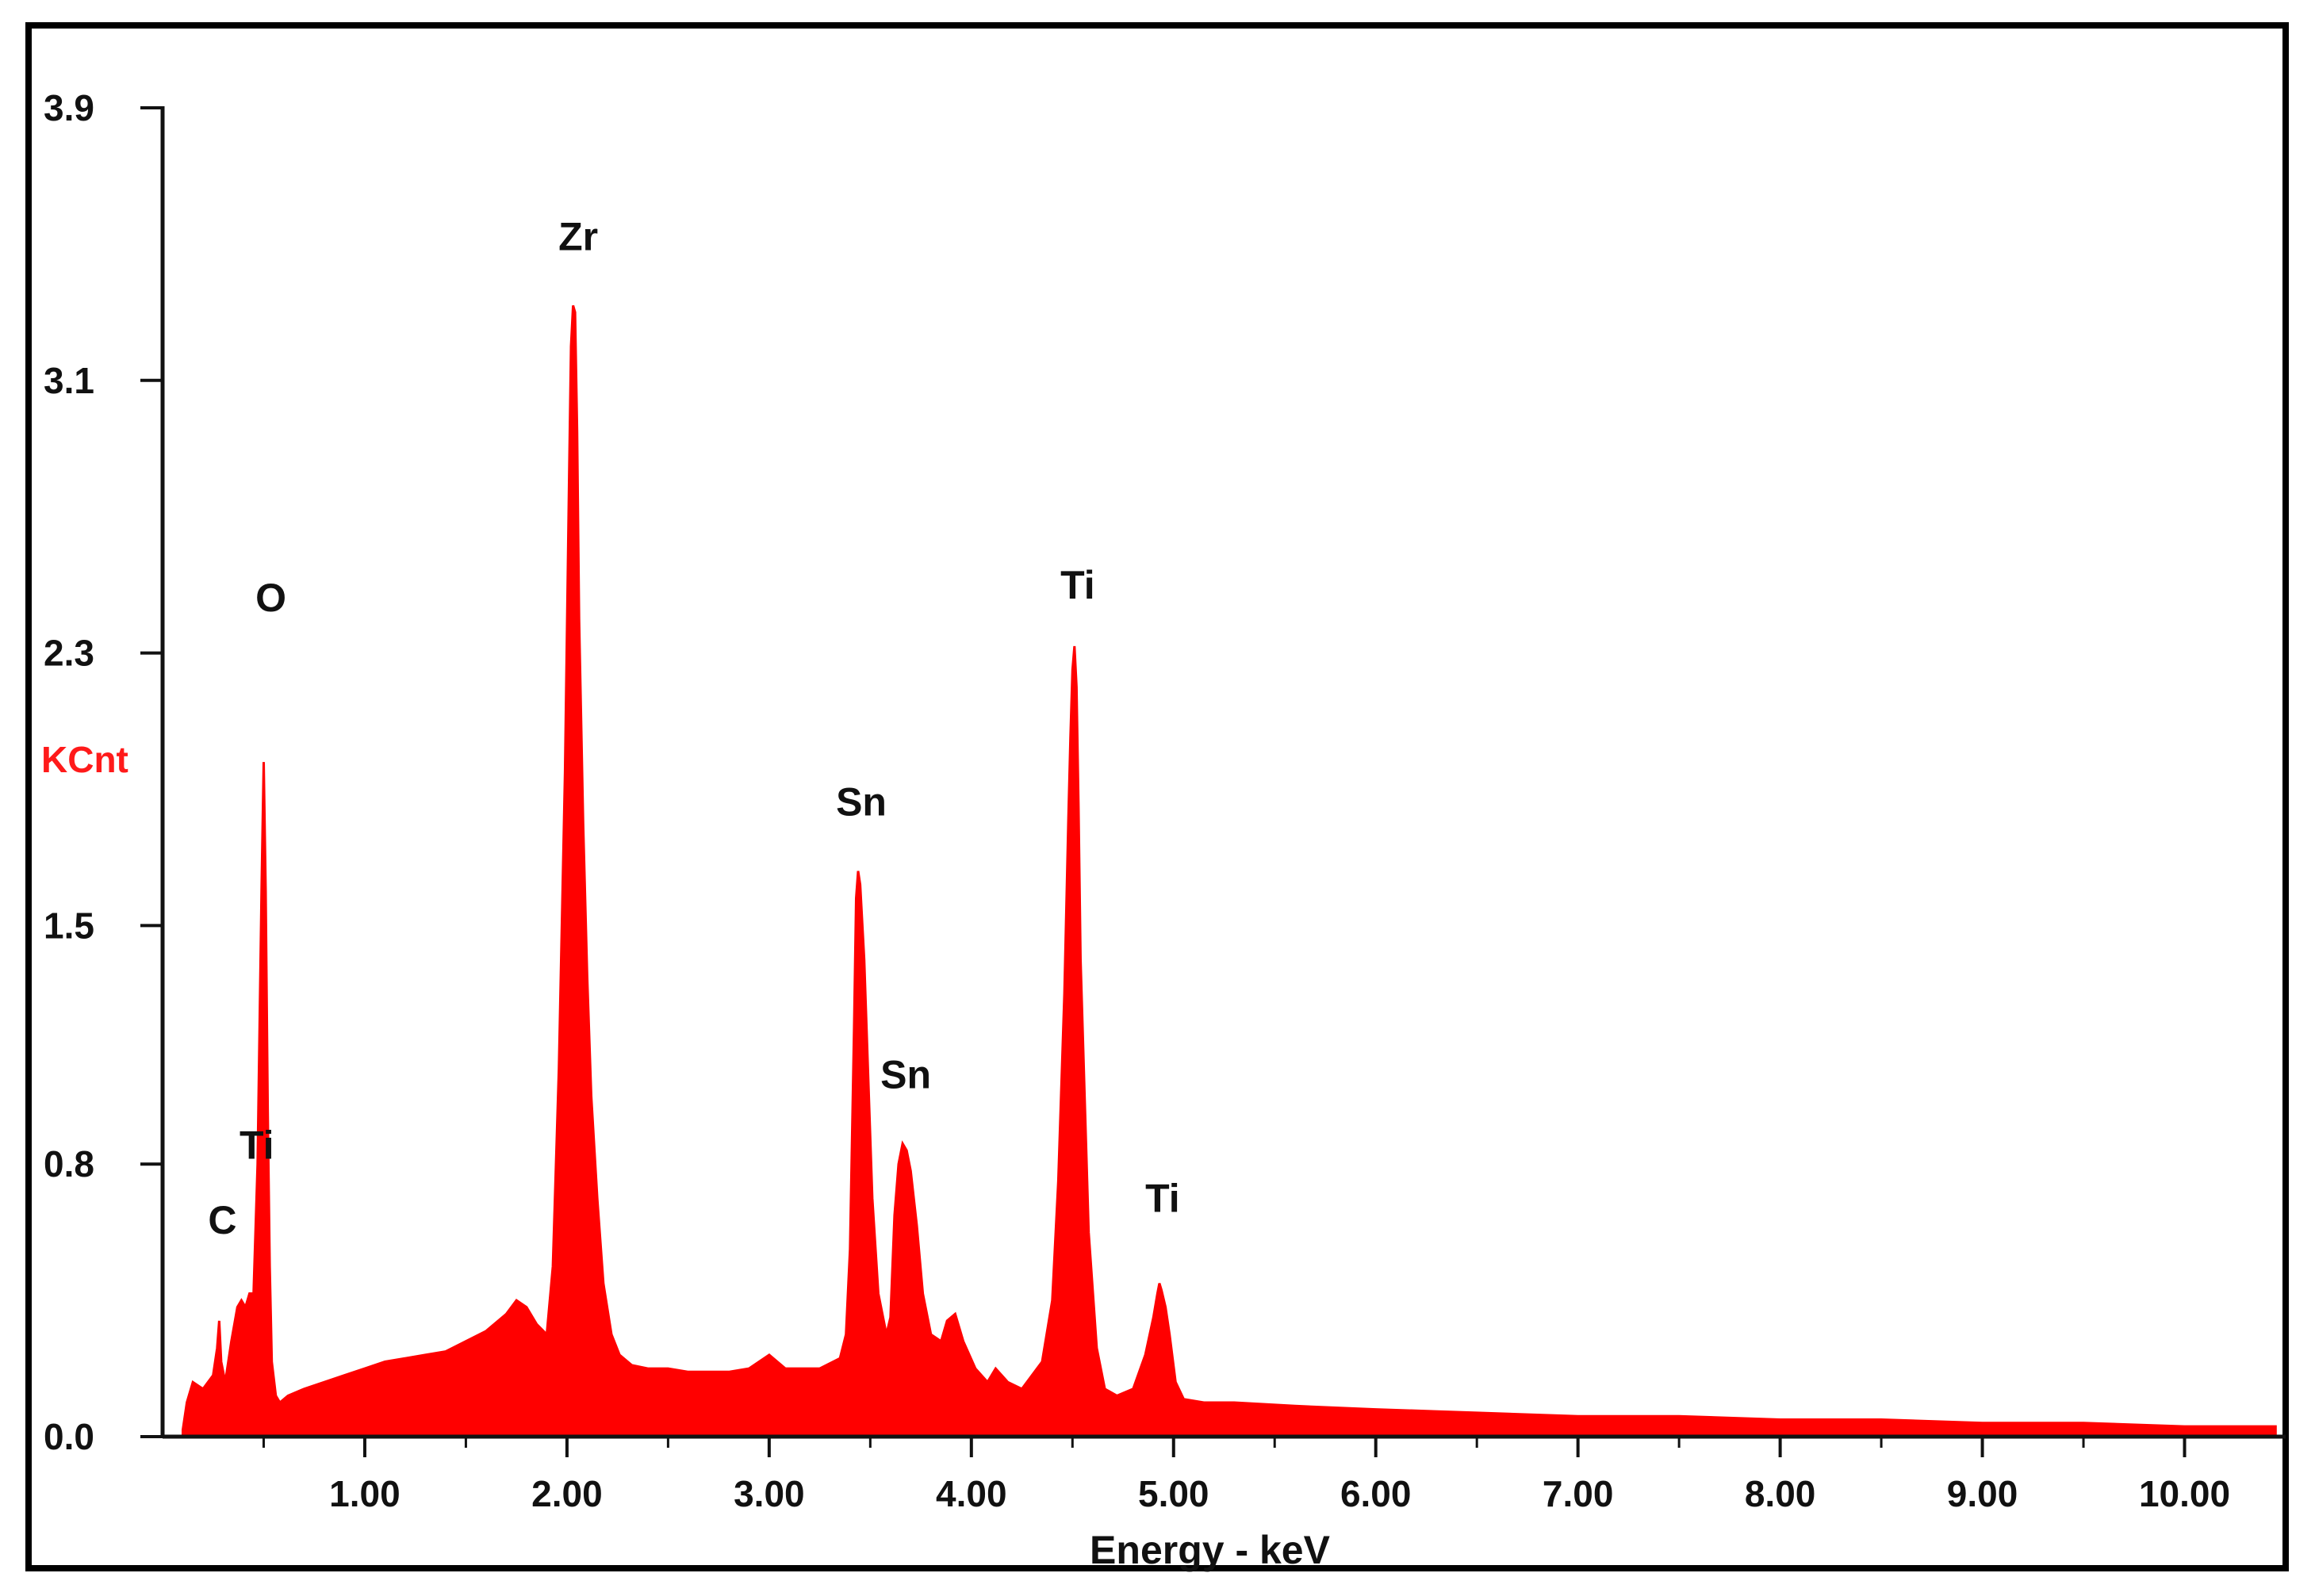 The height and width of the screenshot is (1596, 2315). Describe the element at coordinates (769, 1493) in the screenshot. I see `x-tick-label: 3.00` at that location.